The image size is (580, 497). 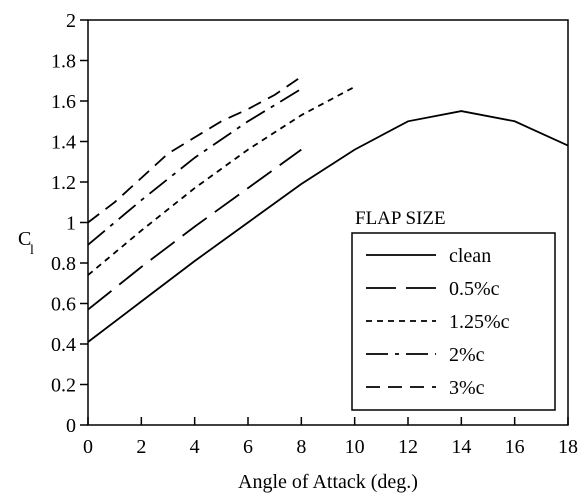 I want to click on legend-box, so click(x=453, y=321).